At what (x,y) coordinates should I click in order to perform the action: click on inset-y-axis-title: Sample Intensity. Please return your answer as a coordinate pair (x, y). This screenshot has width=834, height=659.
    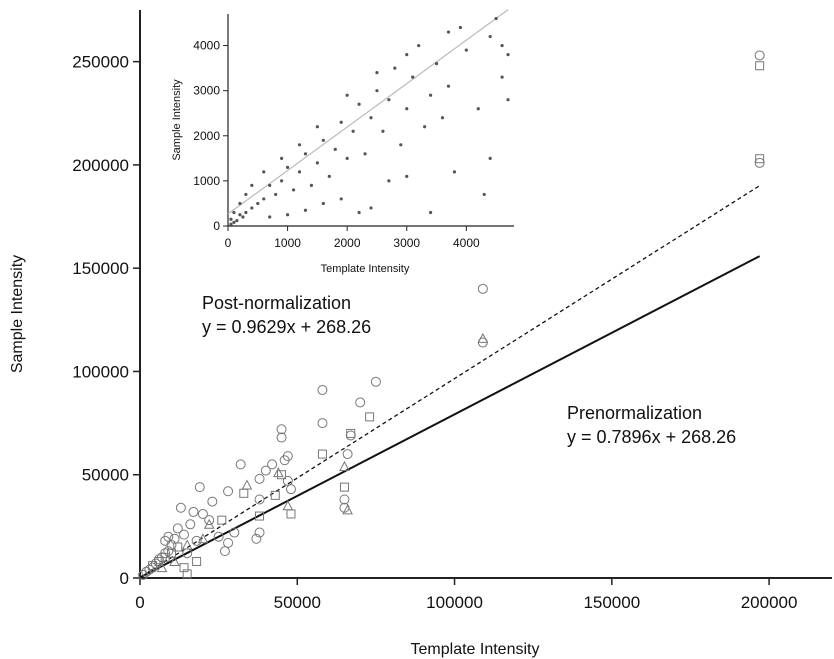
    Looking at the image, I should click on (177, 120).